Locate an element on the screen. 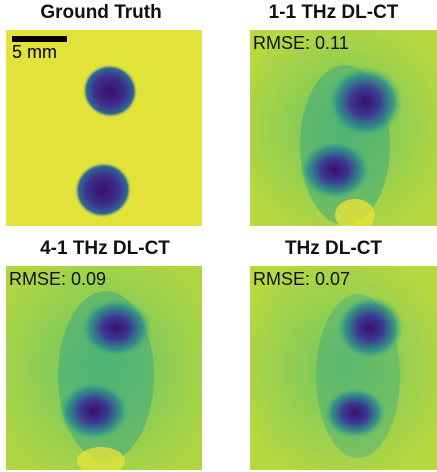  scale-bar: 5 mm is located at coordinates (39, 49).